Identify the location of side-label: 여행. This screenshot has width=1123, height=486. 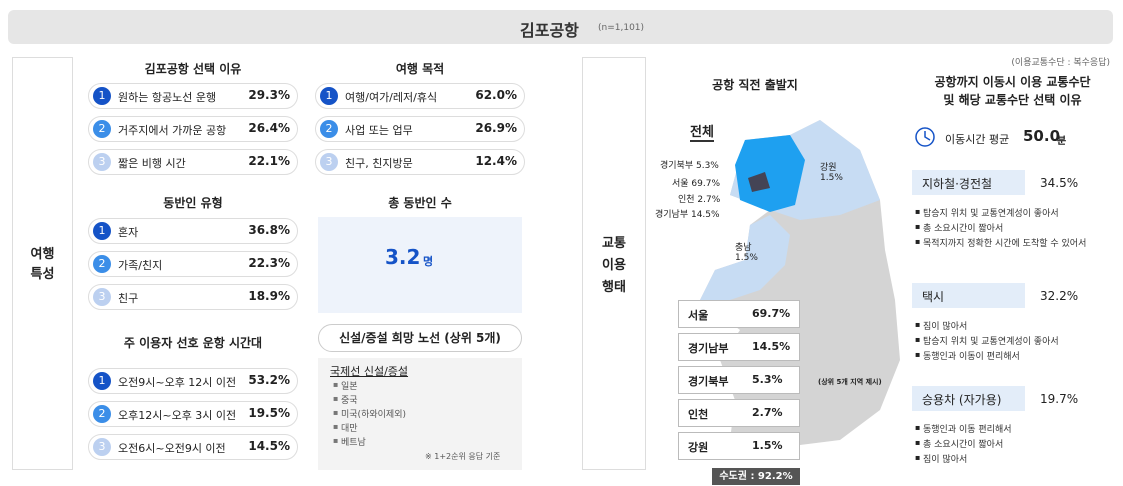
(42, 254).